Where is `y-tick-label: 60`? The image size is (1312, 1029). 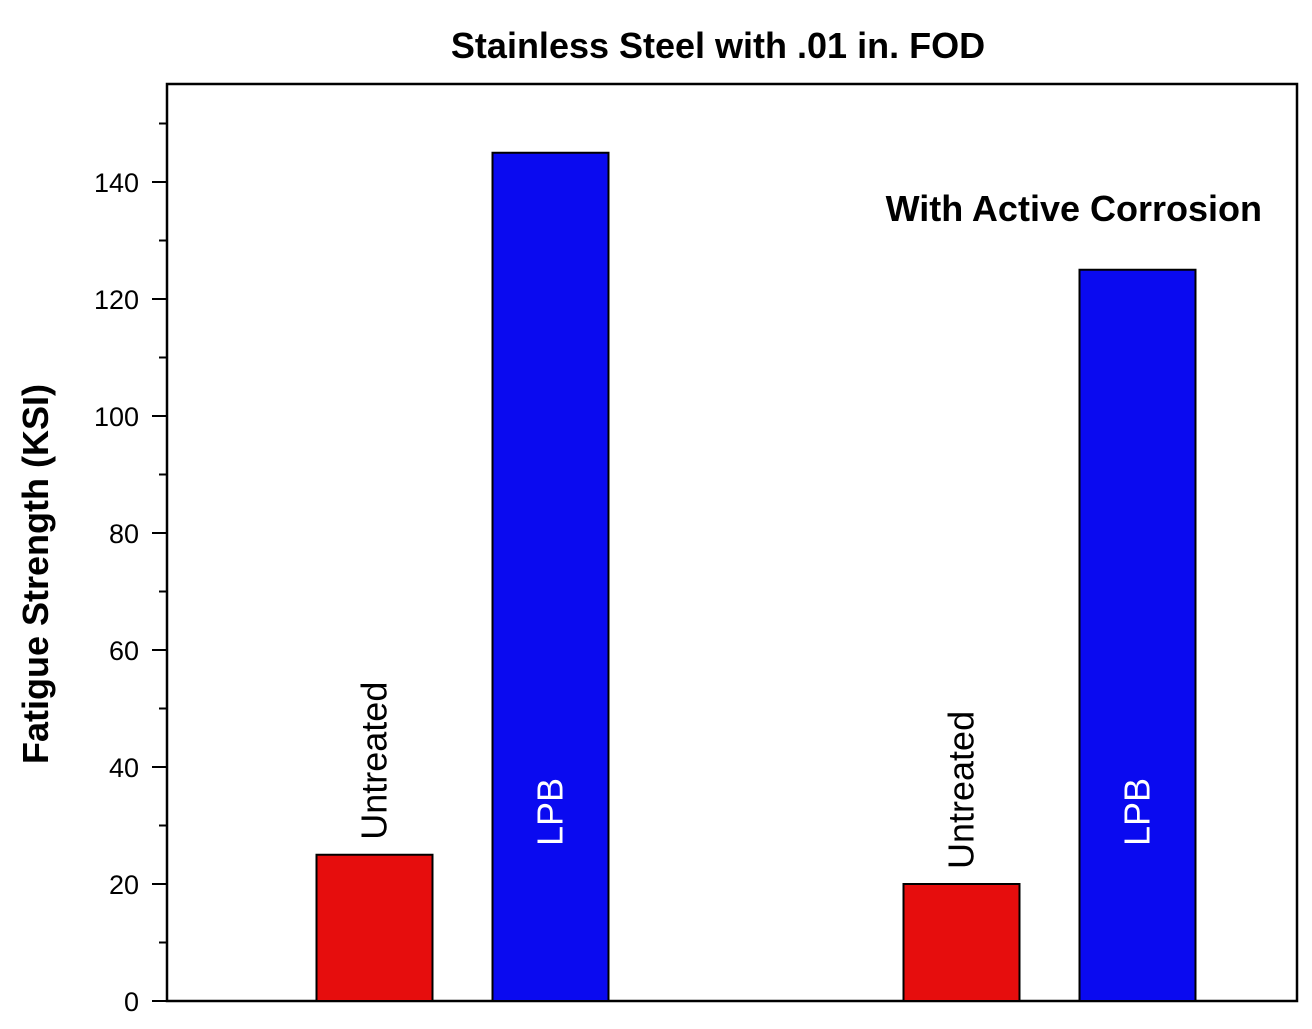 y-tick-label: 60 is located at coordinates (124, 651).